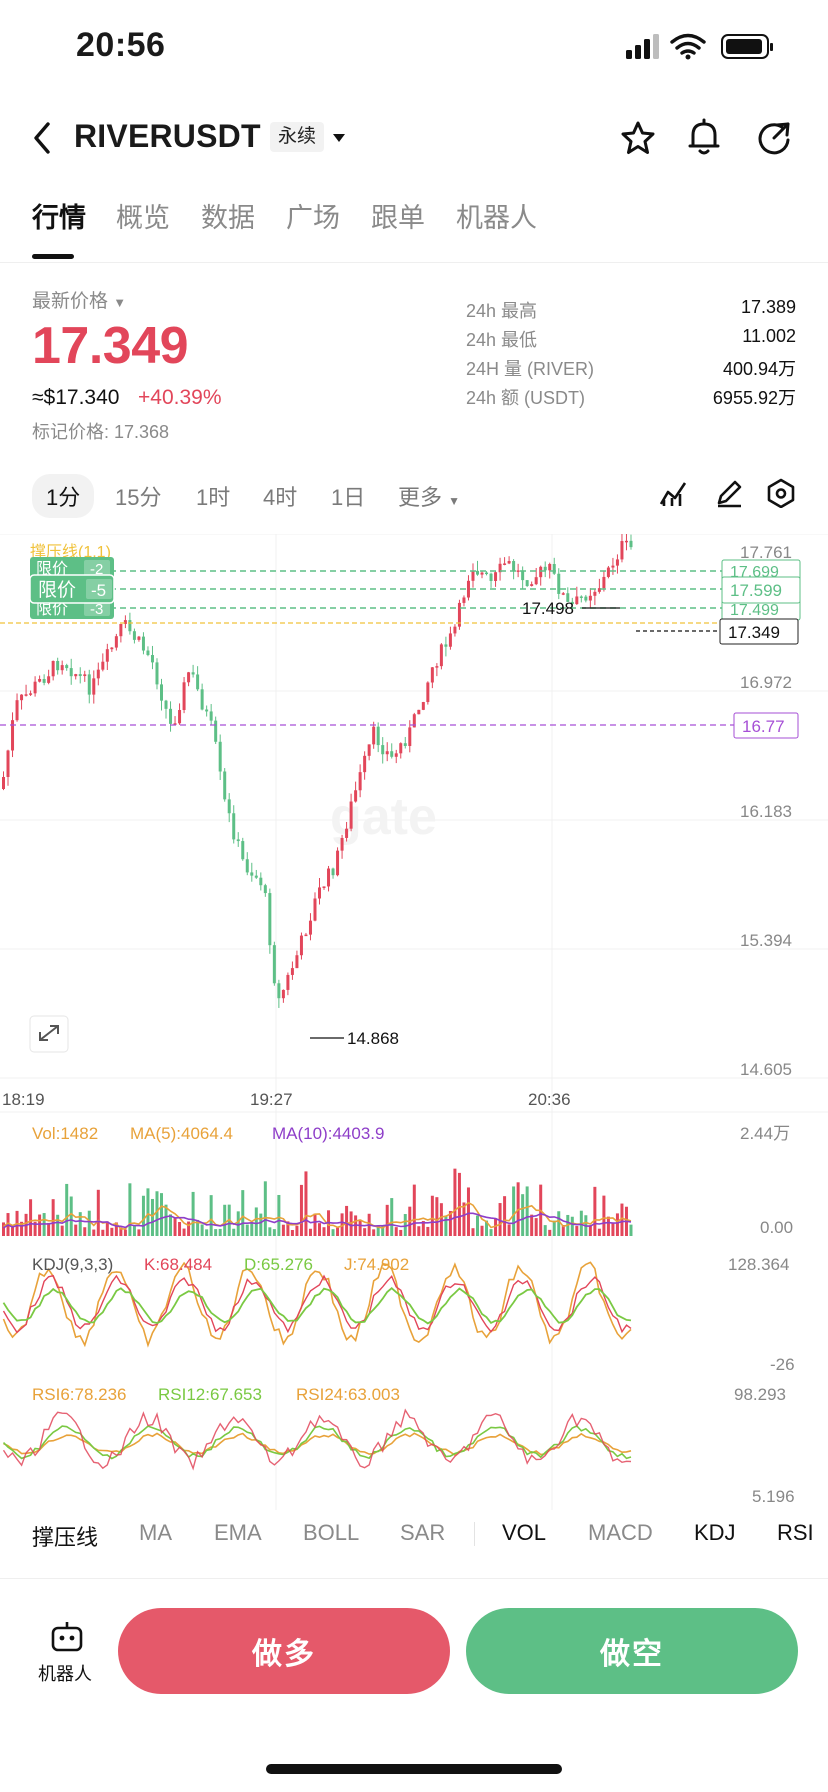  I want to click on indicator-support: 撑压线, so click(65, 1537).